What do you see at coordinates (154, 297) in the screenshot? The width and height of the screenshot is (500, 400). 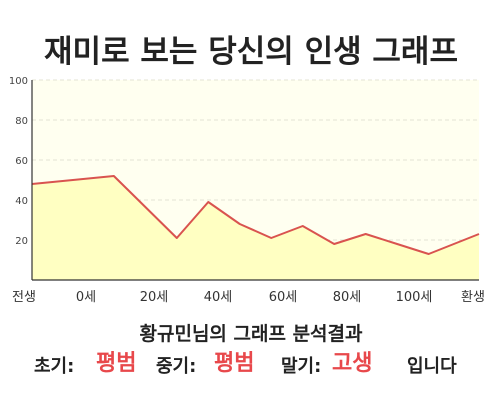 I see `x-tick-label: 20세` at bounding box center [154, 297].